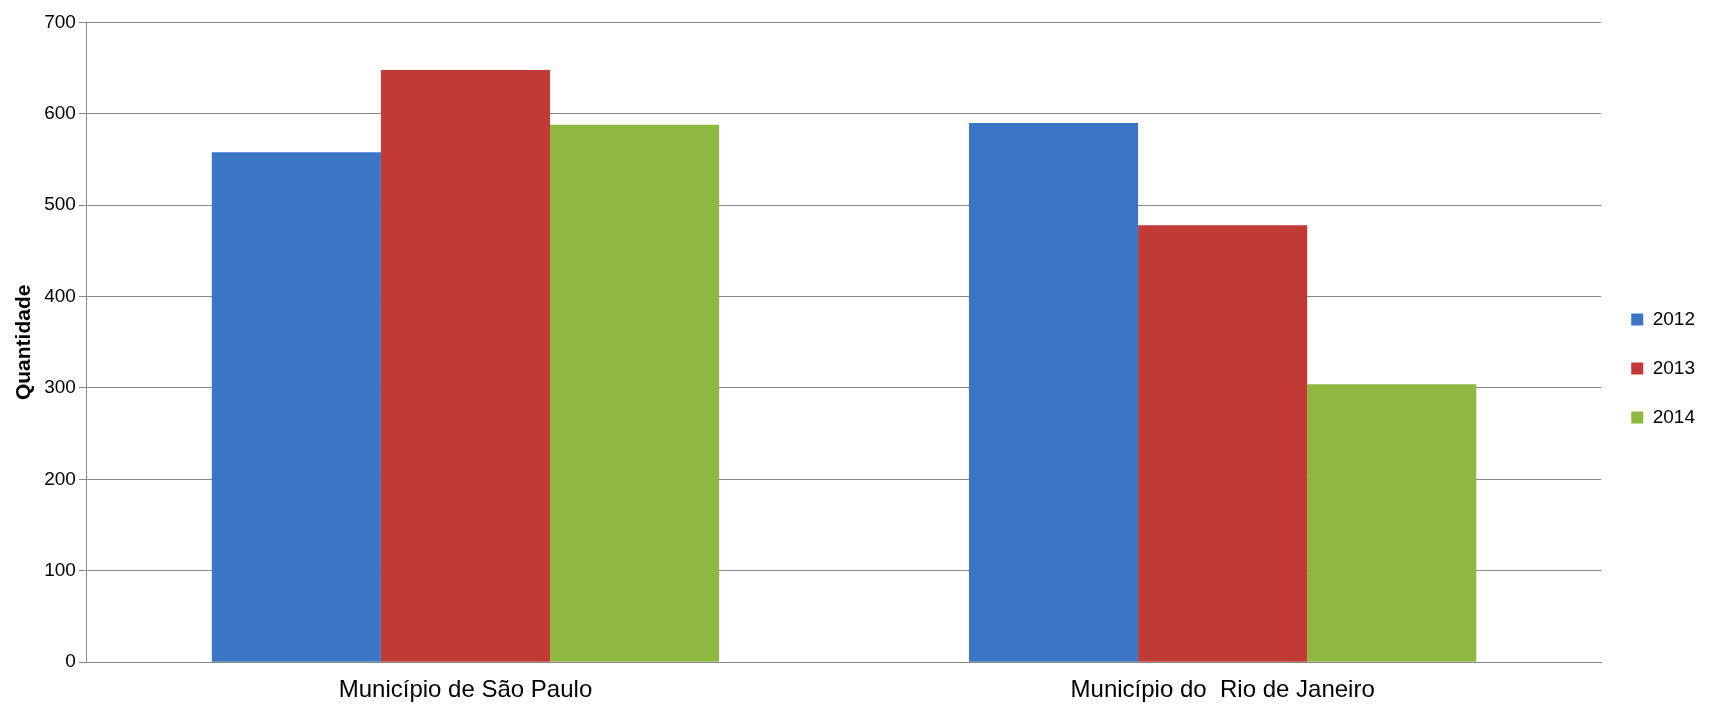  What do you see at coordinates (60, 570) in the screenshot?
I see `y-tick-label: 100` at bounding box center [60, 570].